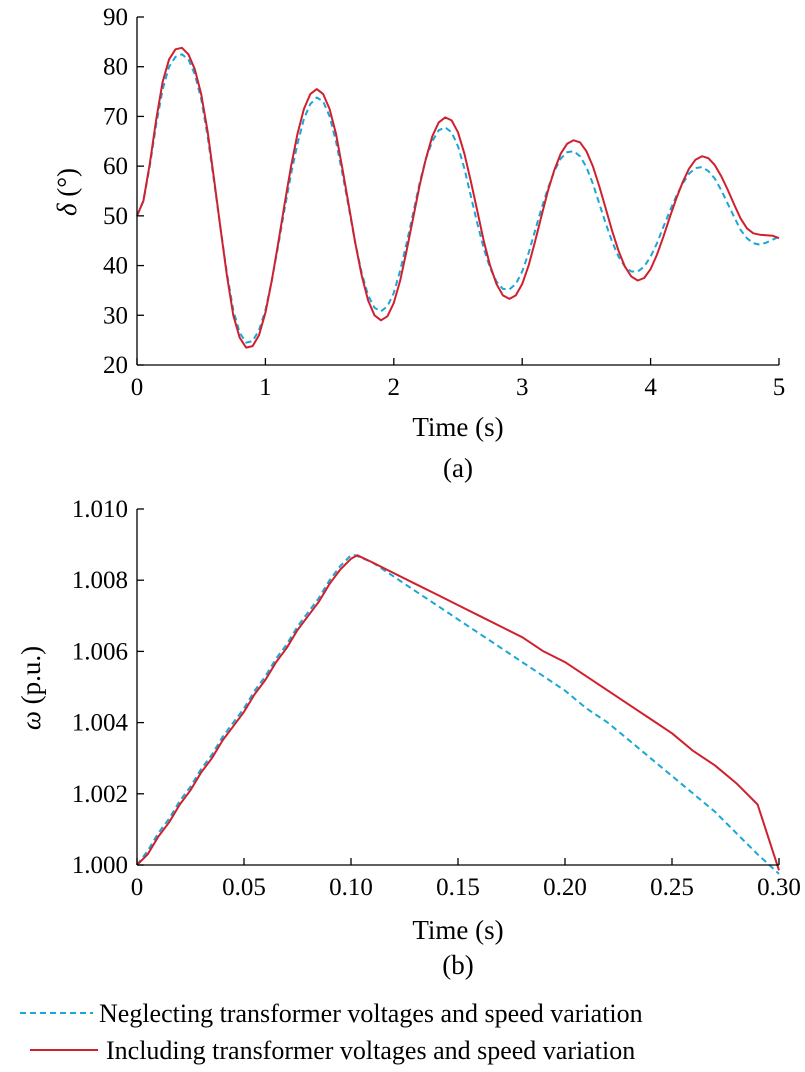  Describe the element at coordinates (100, 723) in the screenshot. I see `panel-b-y-tick-label: 1.004` at that location.